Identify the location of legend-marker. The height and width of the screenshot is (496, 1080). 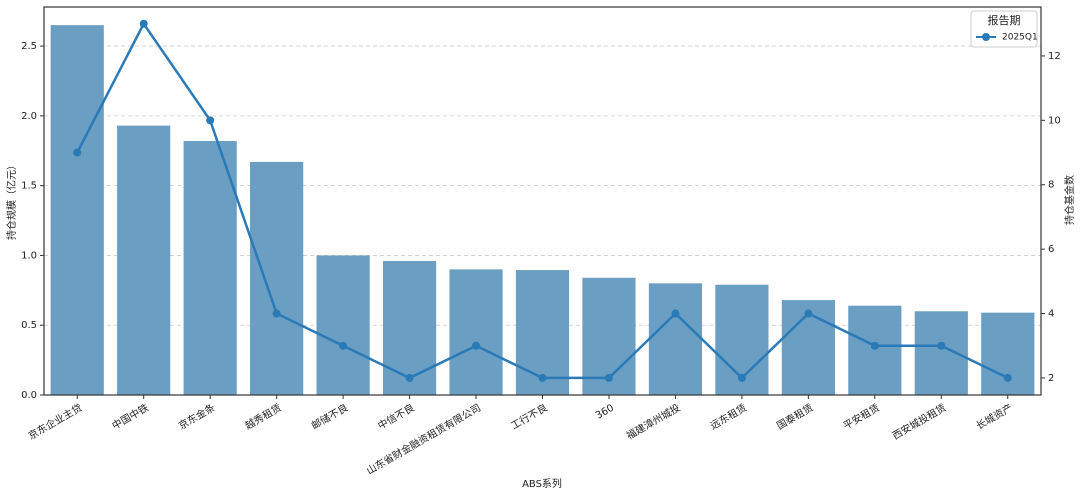
(986, 37).